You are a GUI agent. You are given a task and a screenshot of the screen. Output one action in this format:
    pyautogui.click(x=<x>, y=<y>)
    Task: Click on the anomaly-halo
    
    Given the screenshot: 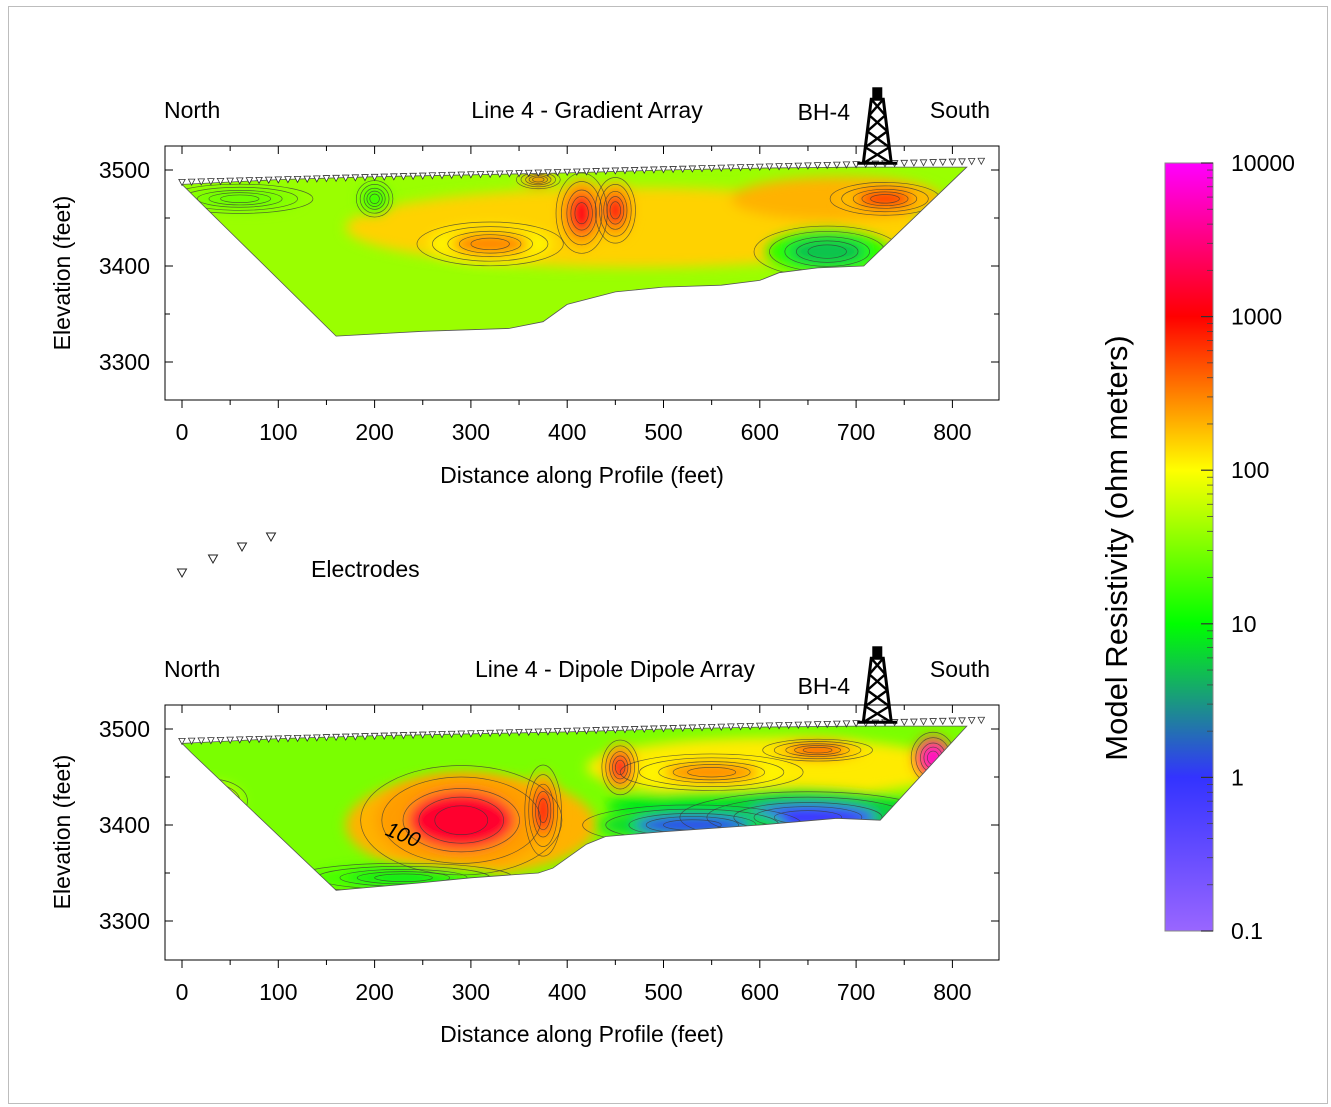 What is the action you would take?
    pyautogui.click(x=212, y=801)
    